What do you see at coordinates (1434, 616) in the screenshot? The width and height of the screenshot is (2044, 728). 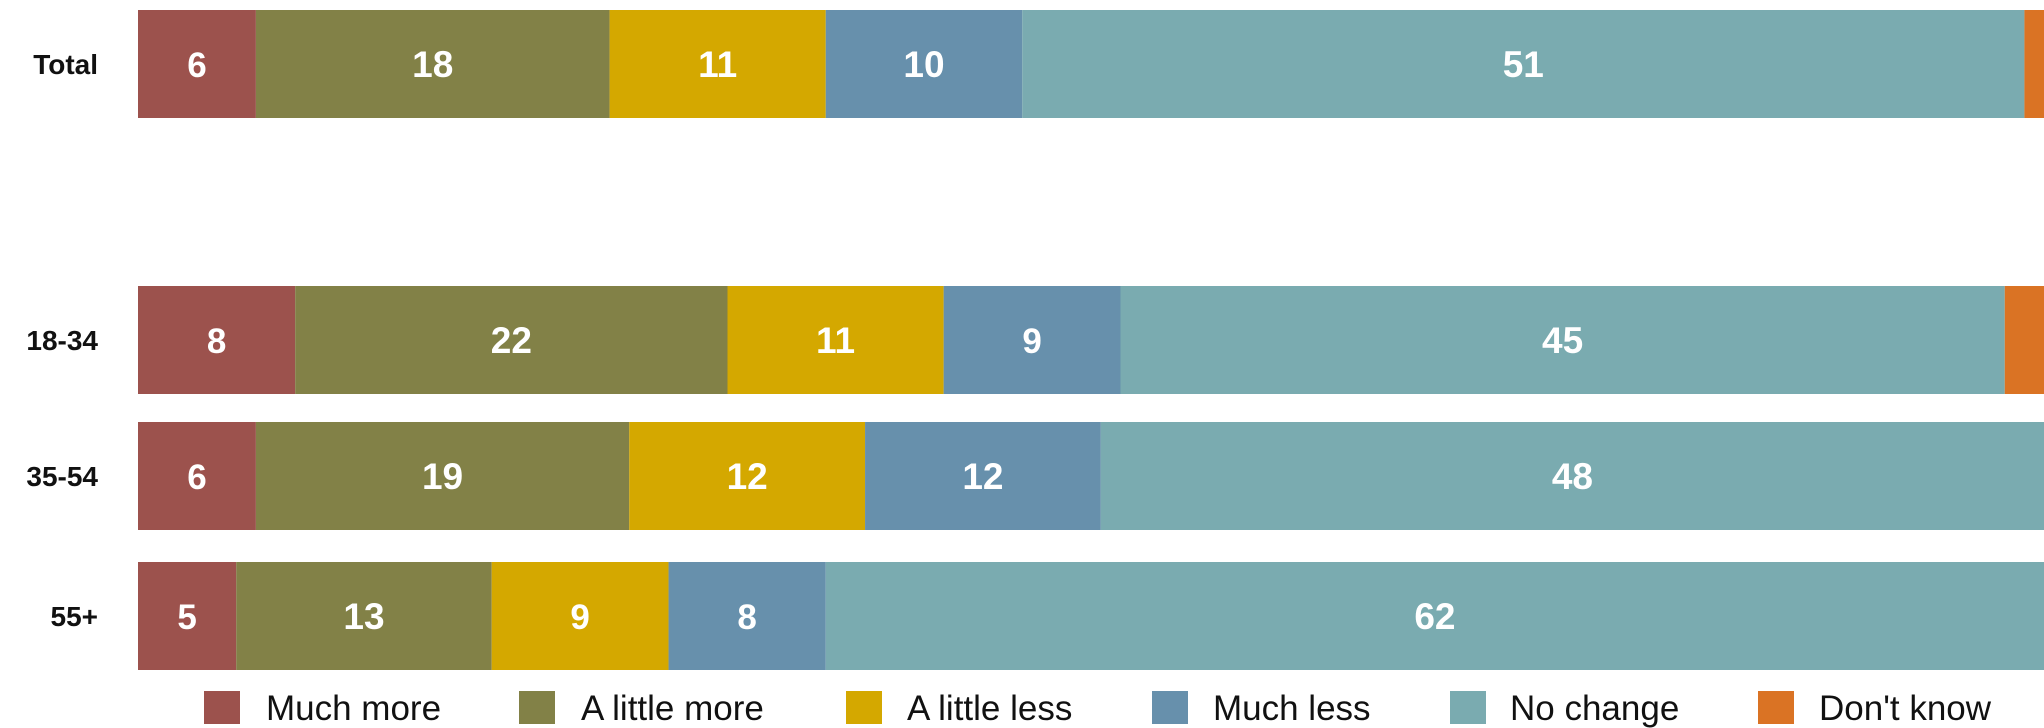 I see `row-55-no-change-value-label: 62` at bounding box center [1434, 616].